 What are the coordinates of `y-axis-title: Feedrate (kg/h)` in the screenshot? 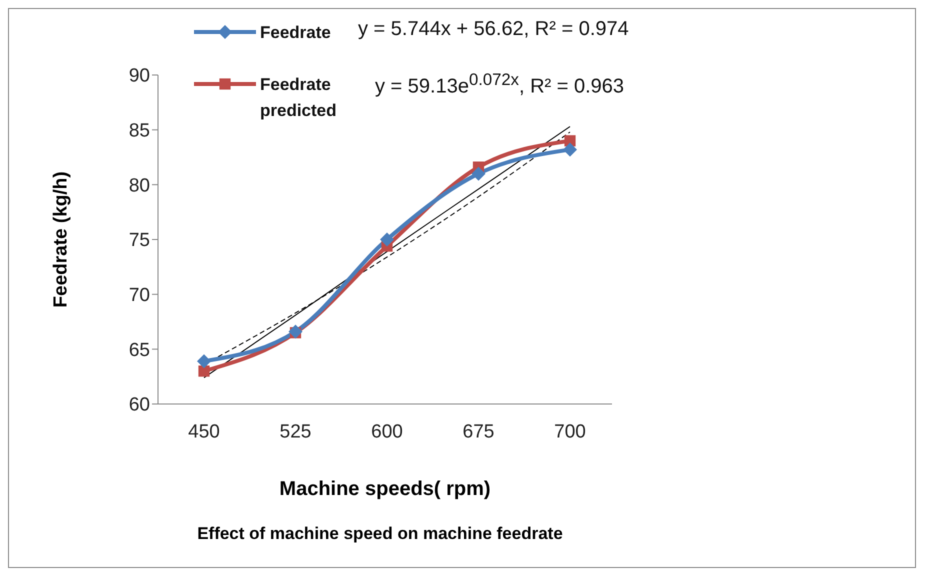 It's located at (61, 239).